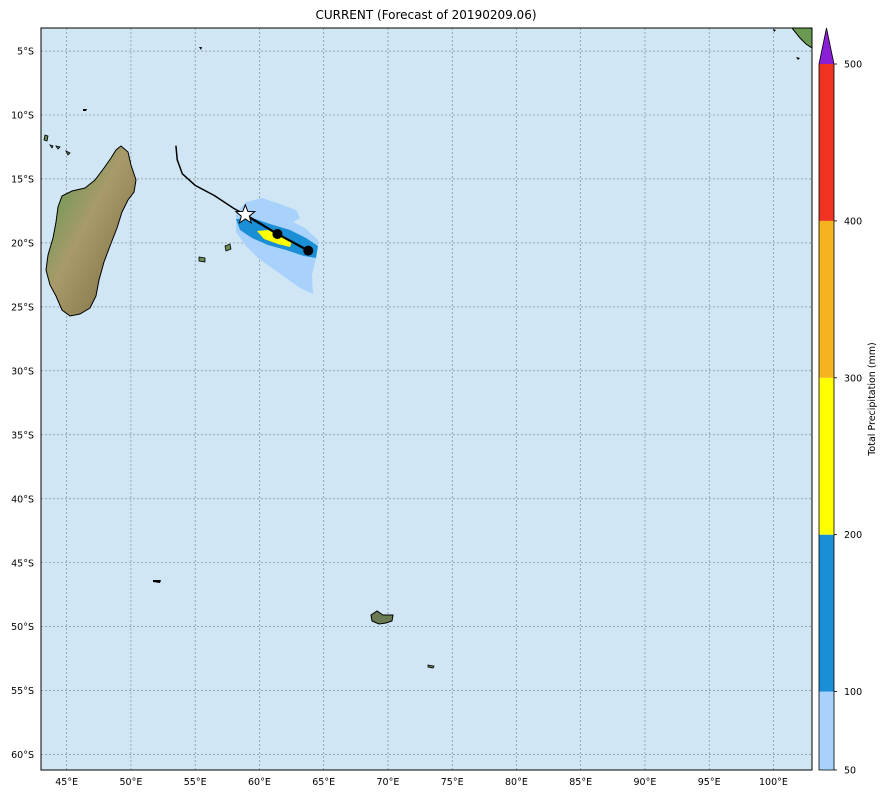 Image resolution: width=887 pixels, height=798 pixels. What do you see at coordinates (25, 52) in the screenshot?
I see `lat-tick-label: 5°S` at bounding box center [25, 52].